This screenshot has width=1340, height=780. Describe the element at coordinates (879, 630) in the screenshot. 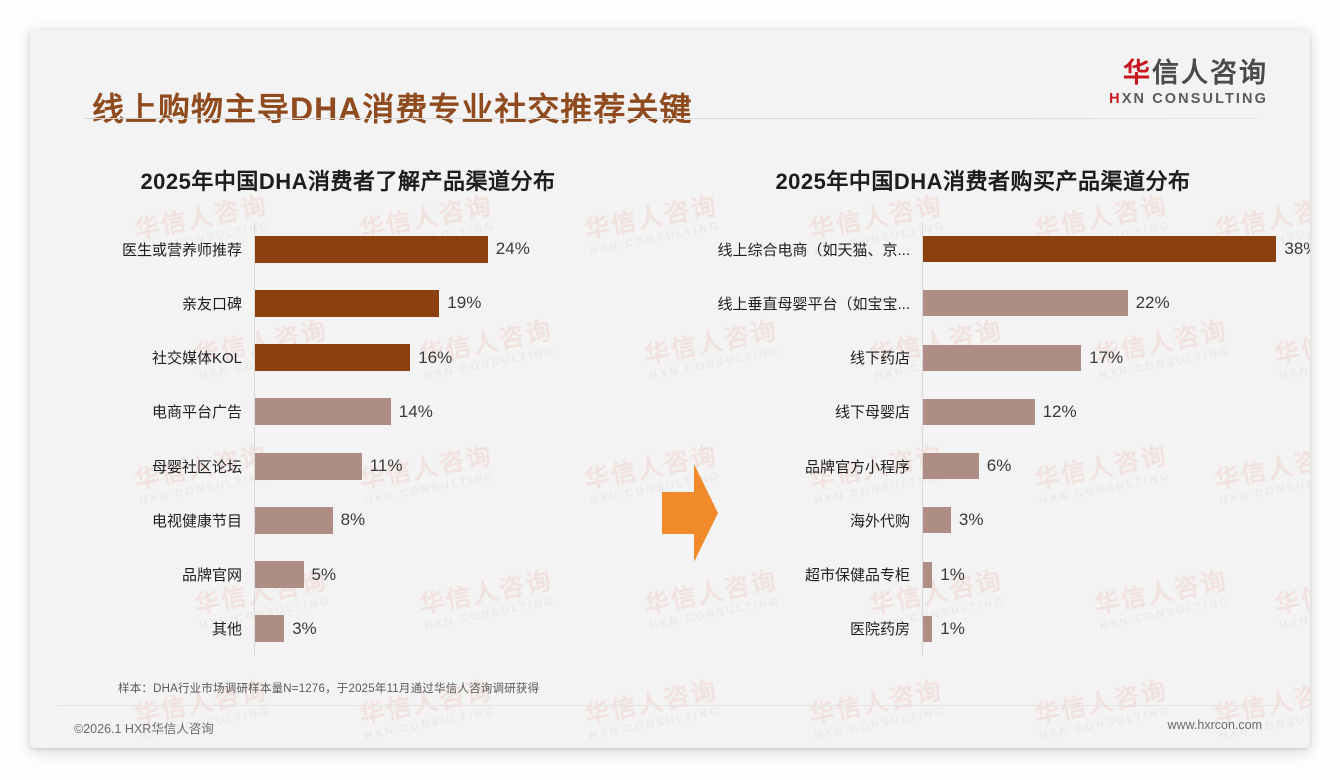

I see `bar-category-label: 医院药房` at that location.